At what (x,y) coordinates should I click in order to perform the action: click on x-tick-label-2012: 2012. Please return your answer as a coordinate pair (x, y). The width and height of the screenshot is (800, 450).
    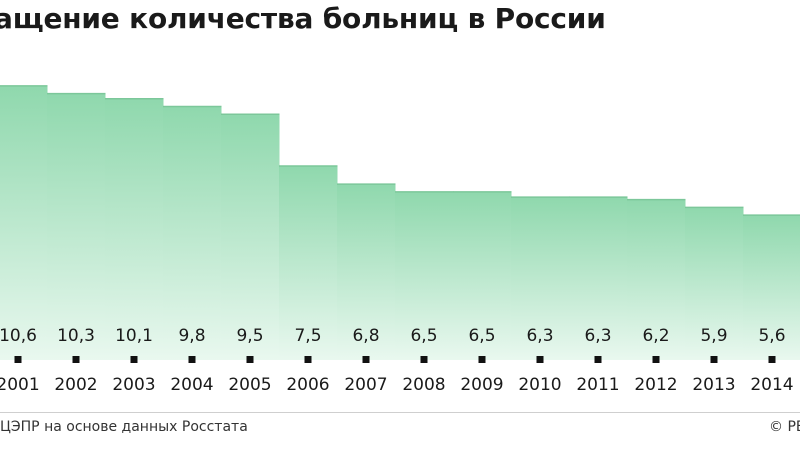
    Looking at the image, I should click on (655, 385).